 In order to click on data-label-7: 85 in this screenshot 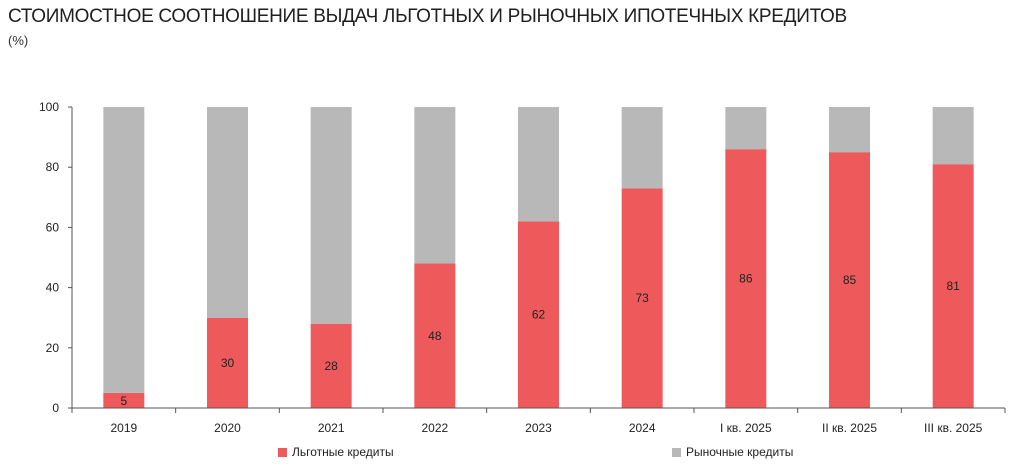, I will do `click(850, 280)`.